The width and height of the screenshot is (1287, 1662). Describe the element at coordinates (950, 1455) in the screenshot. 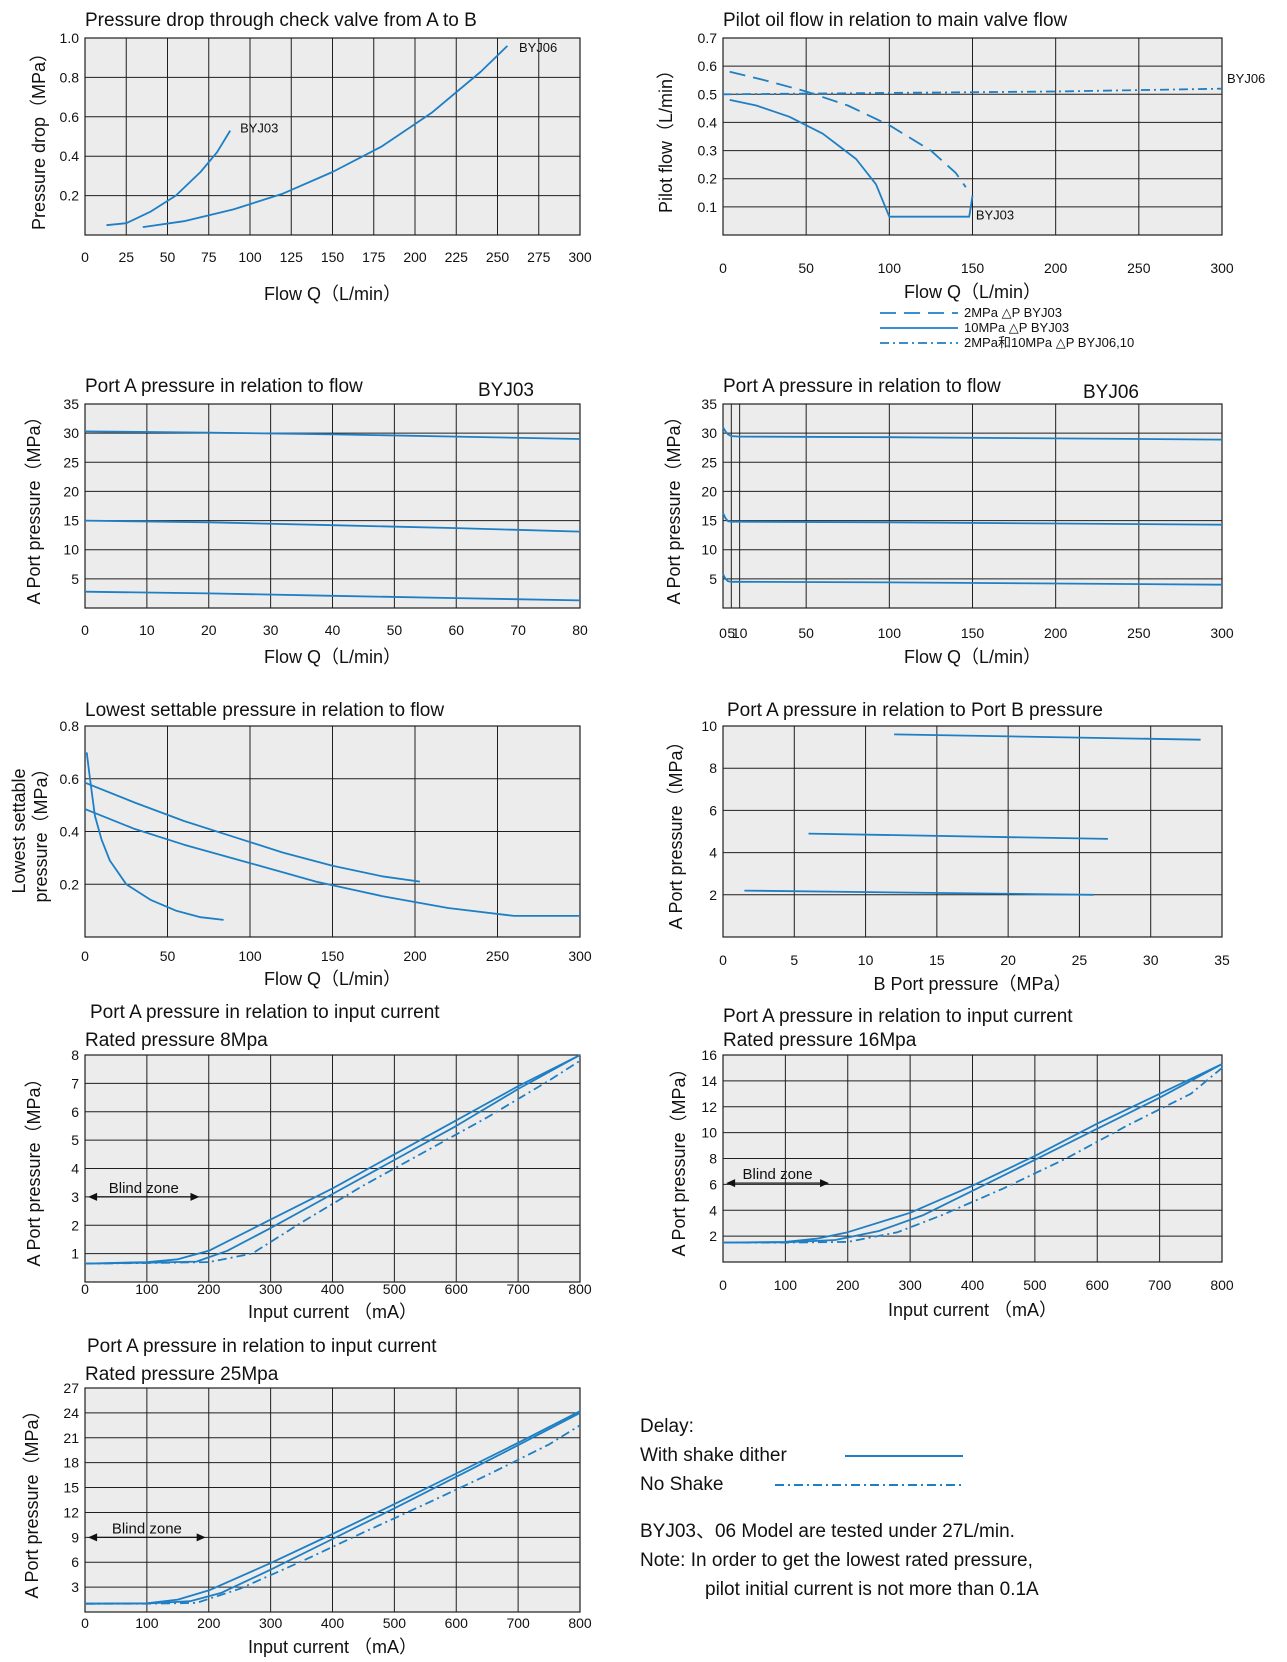

I see `legend-with-shake: With shake dither` at that location.